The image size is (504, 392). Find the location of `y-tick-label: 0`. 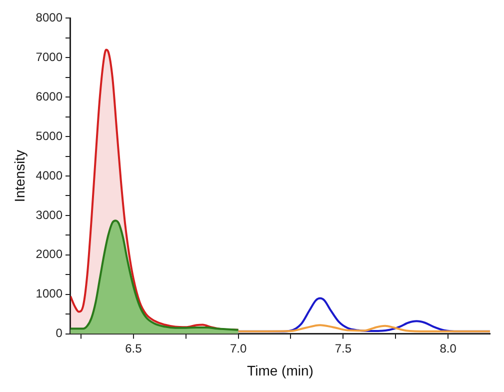

y-tick-label: 0 is located at coordinates (59, 333).